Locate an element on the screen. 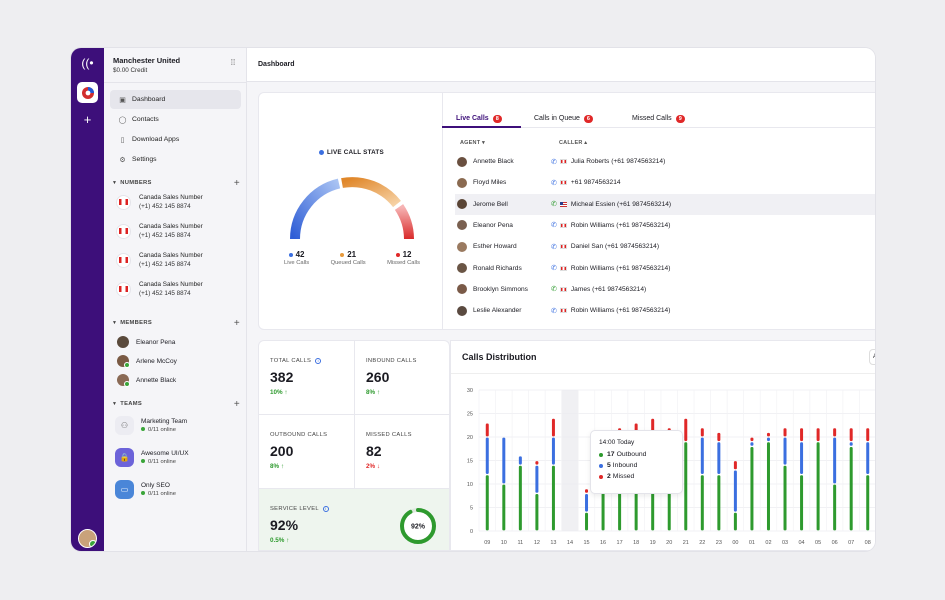  agent-column-header: AGENT ▾ is located at coordinates (472, 143).